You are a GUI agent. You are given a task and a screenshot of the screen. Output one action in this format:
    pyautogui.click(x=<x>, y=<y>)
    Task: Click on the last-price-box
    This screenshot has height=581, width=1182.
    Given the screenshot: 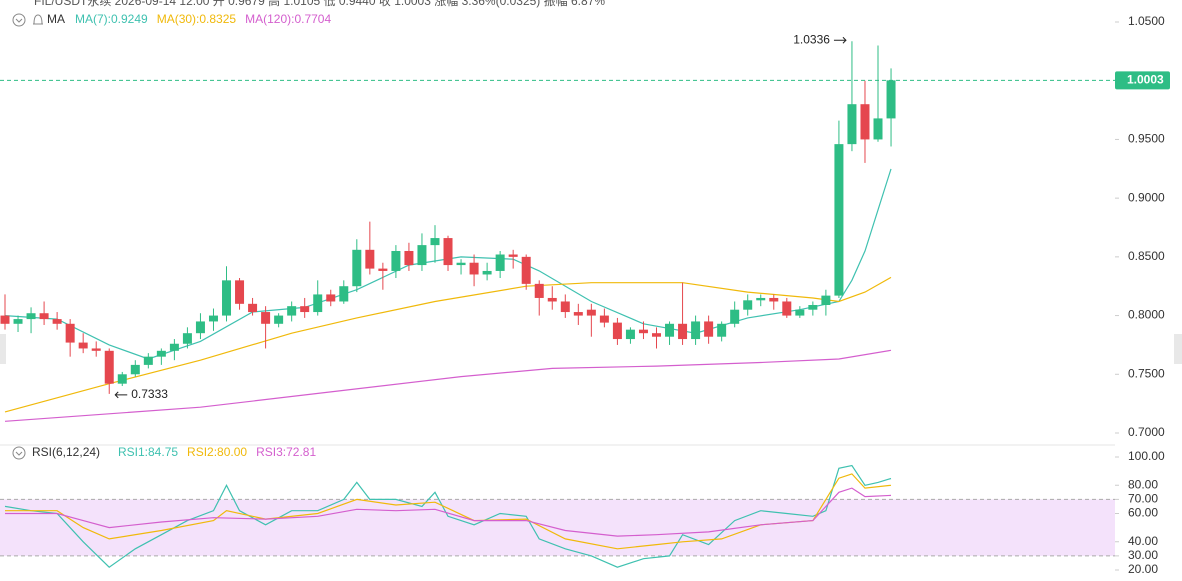 What is the action you would take?
    pyautogui.click(x=1142, y=80)
    